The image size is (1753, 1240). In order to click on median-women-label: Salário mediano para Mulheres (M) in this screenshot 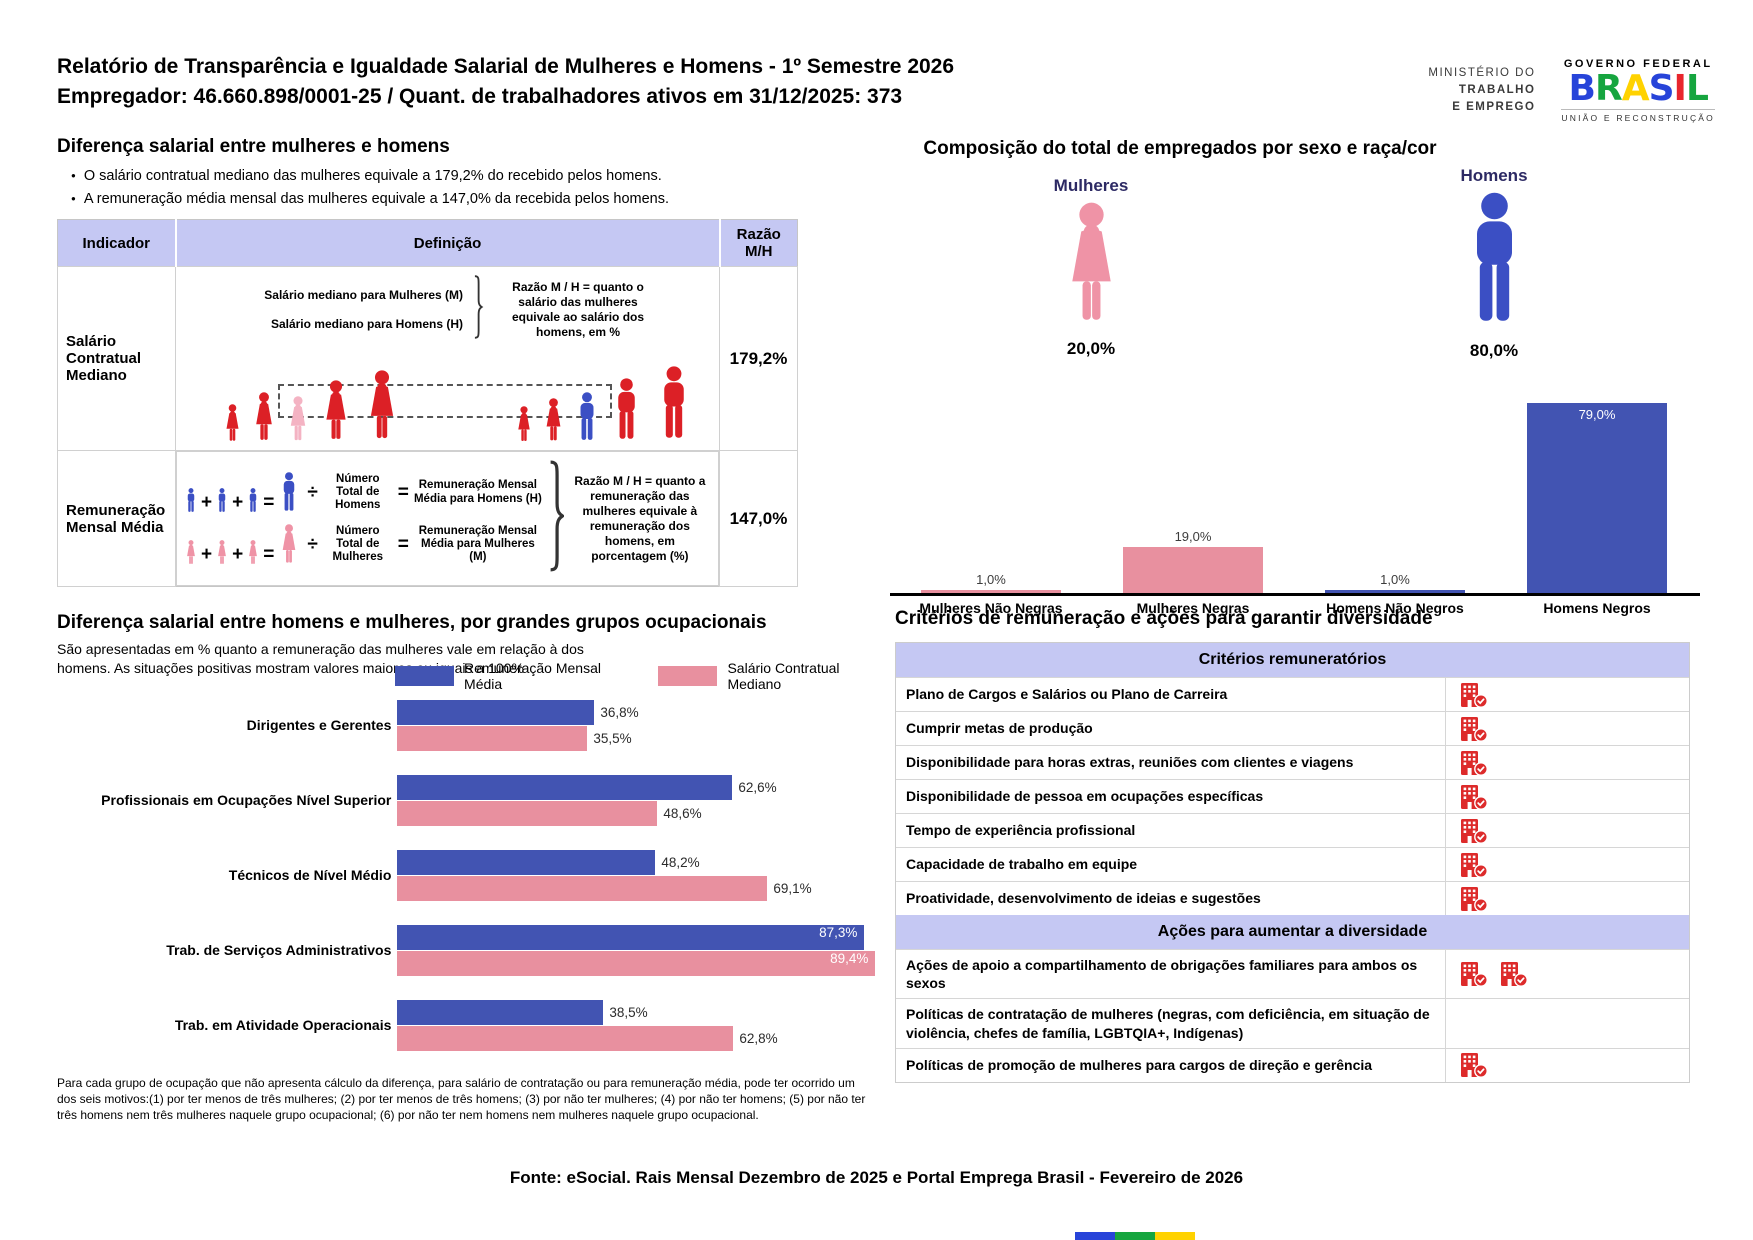, I will do `click(363, 294)`.